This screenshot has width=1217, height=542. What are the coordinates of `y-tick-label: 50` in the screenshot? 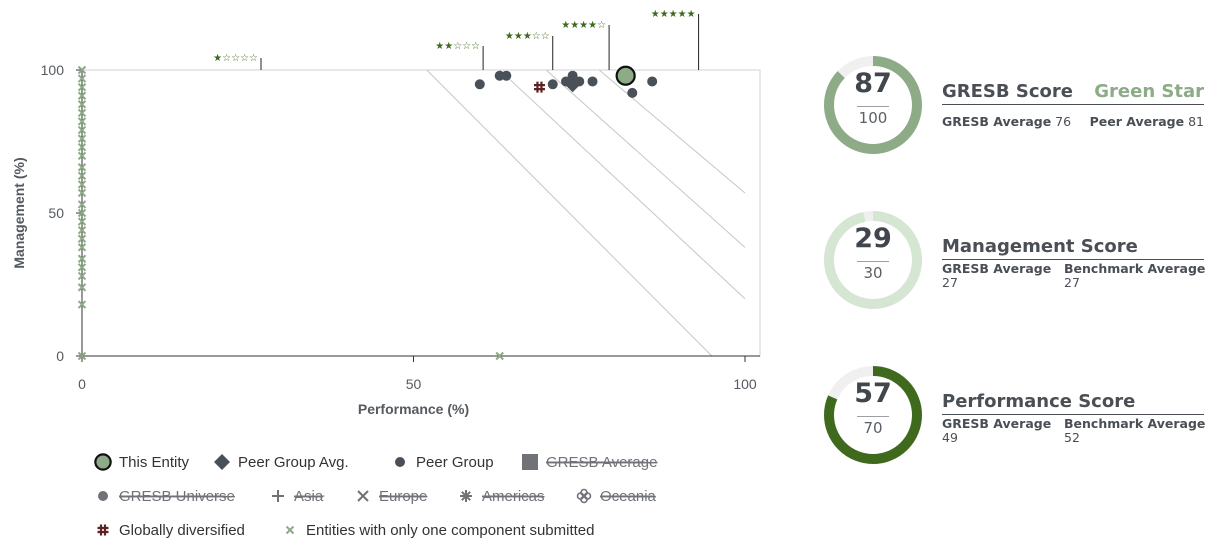 It's located at (56, 213).